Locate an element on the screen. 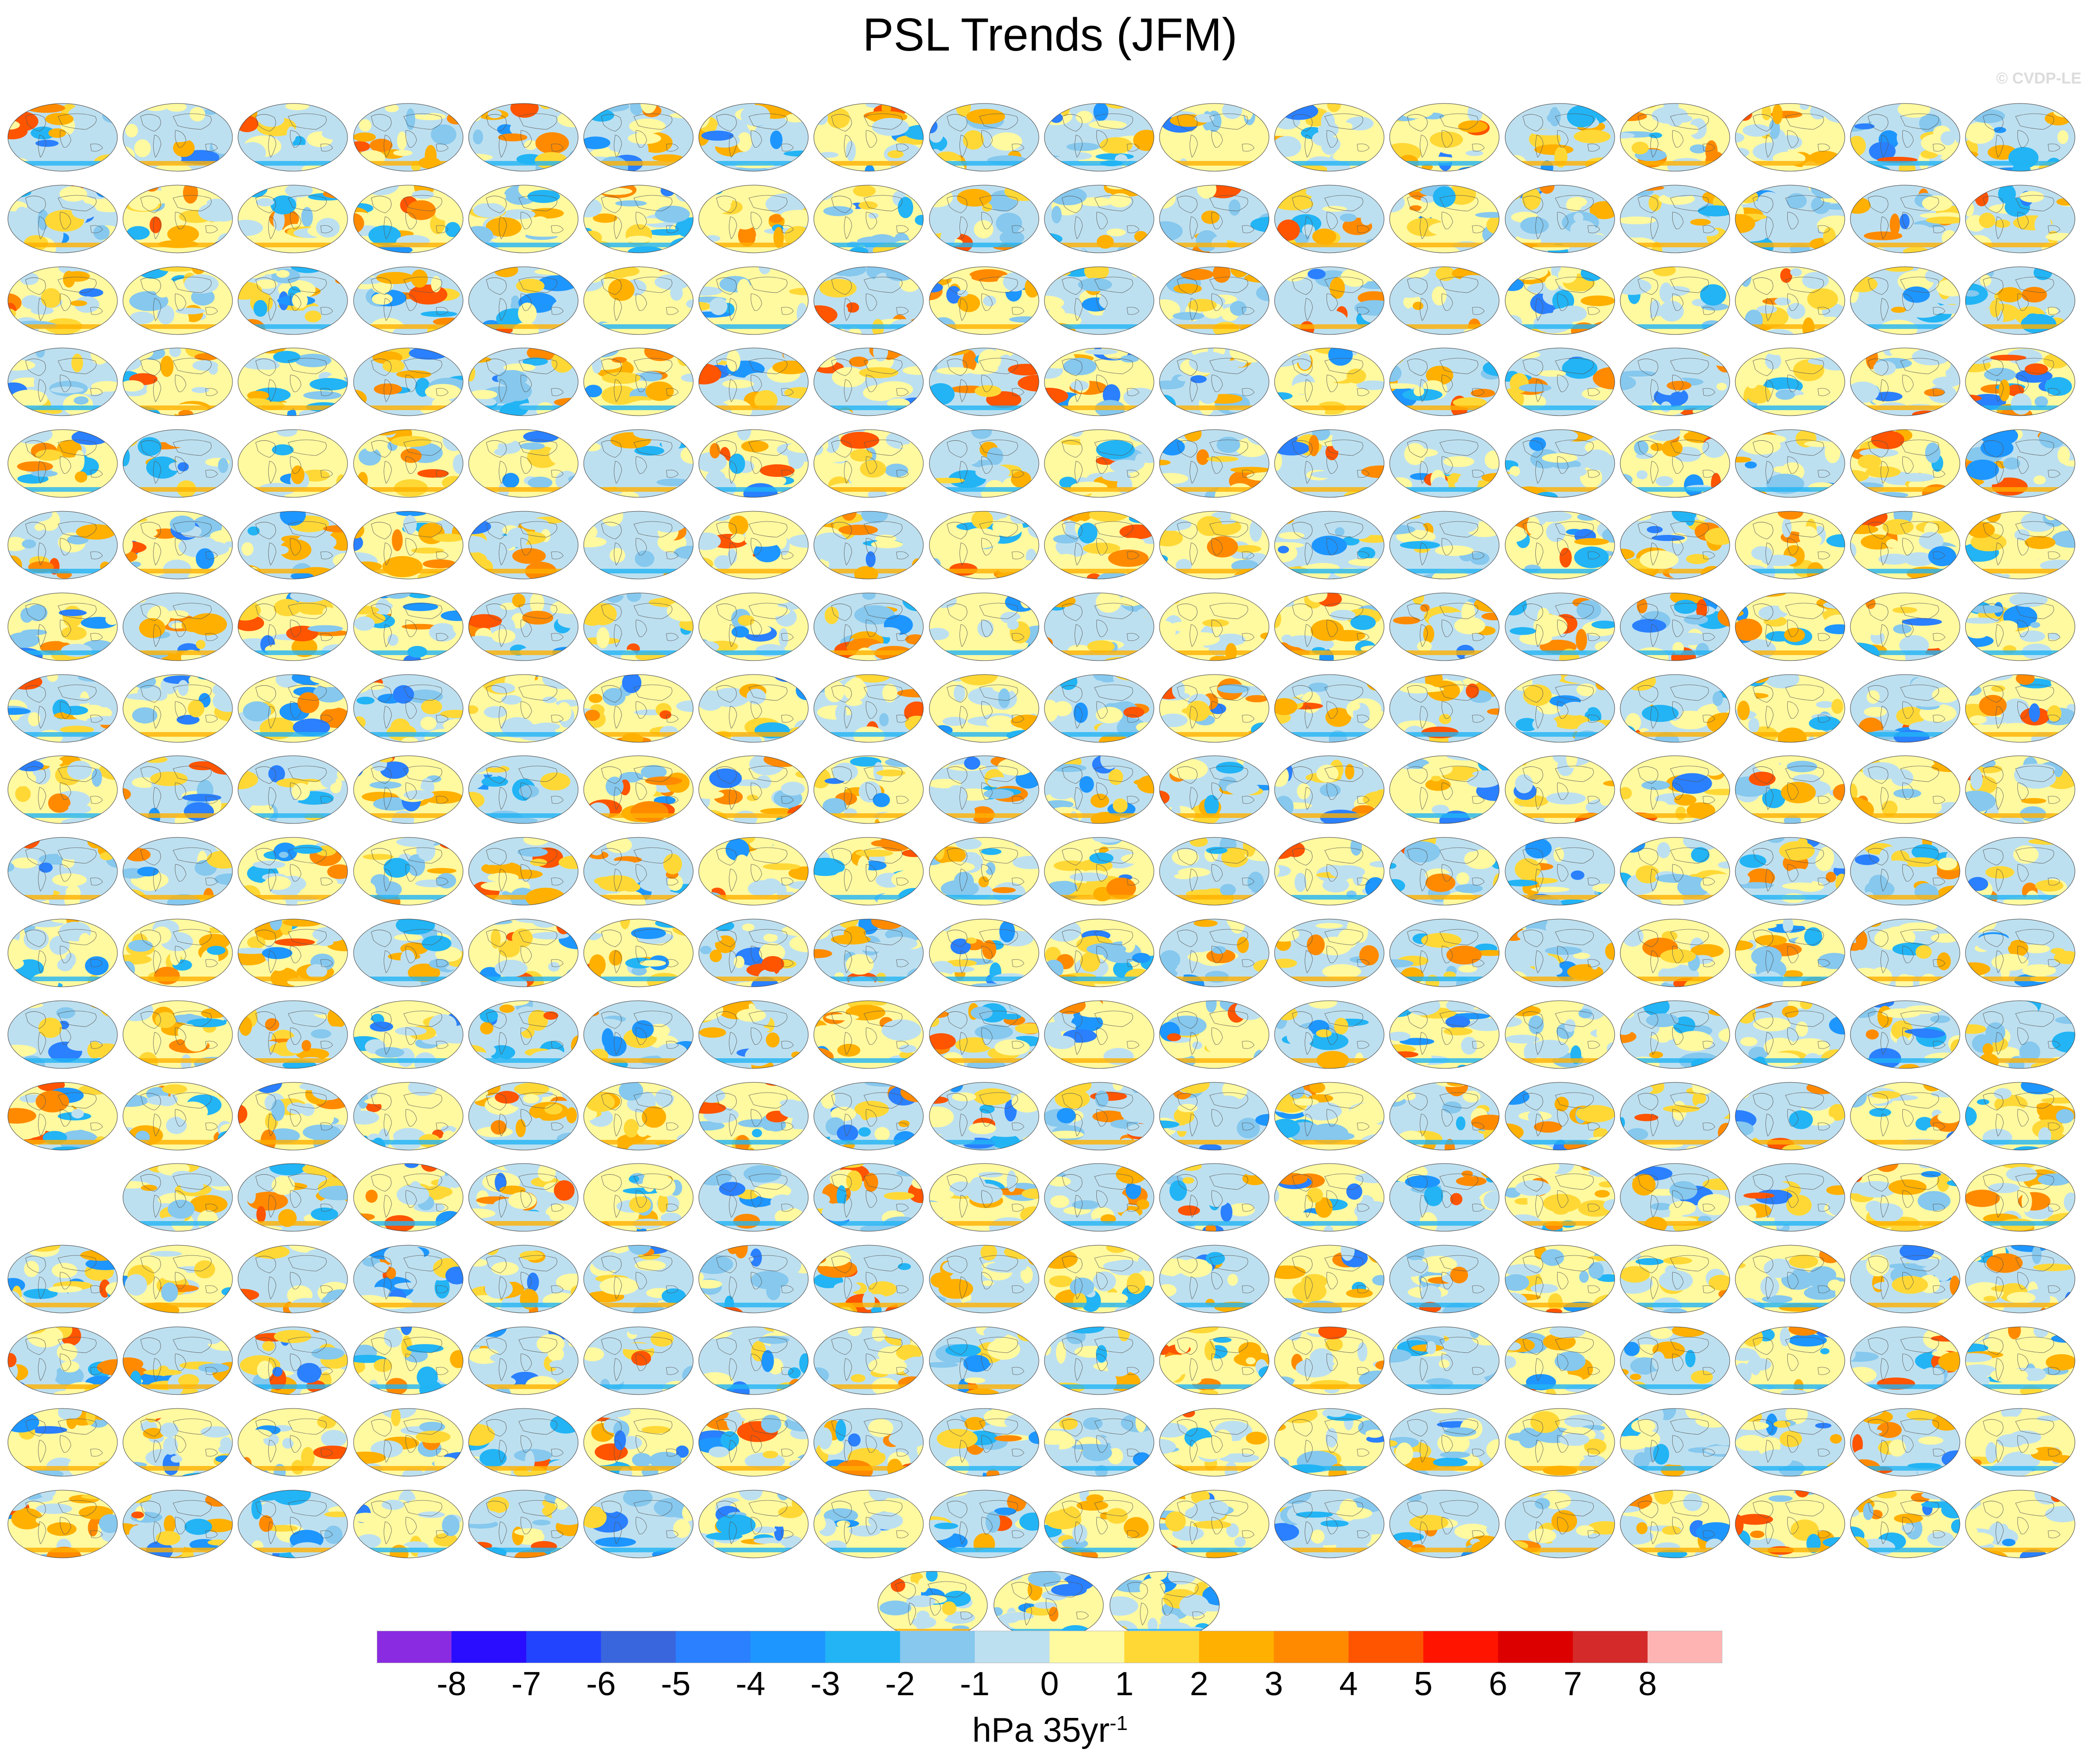  colorbar-tick-label: 1 is located at coordinates (1125, 1684).